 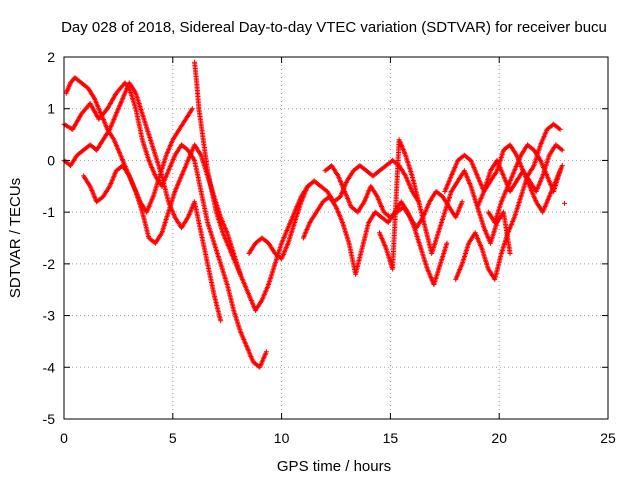 What do you see at coordinates (499, 438) in the screenshot?
I see `x-tick-label: 20` at bounding box center [499, 438].